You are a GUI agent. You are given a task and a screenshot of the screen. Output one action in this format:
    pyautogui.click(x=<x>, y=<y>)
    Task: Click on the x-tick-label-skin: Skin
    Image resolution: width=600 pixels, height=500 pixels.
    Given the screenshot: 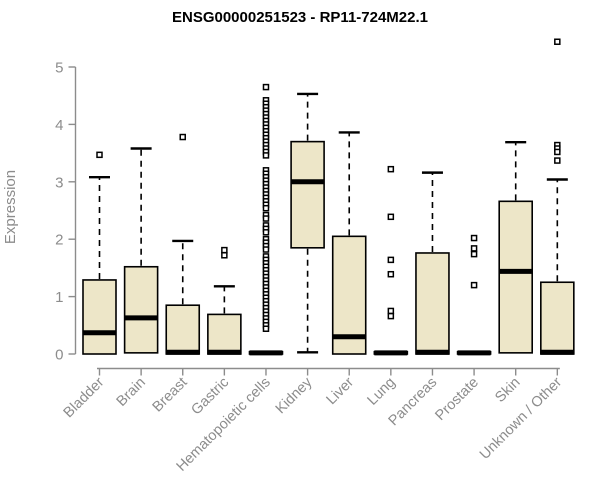 What is the action you would take?
    pyautogui.click(x=507, y=390)
    